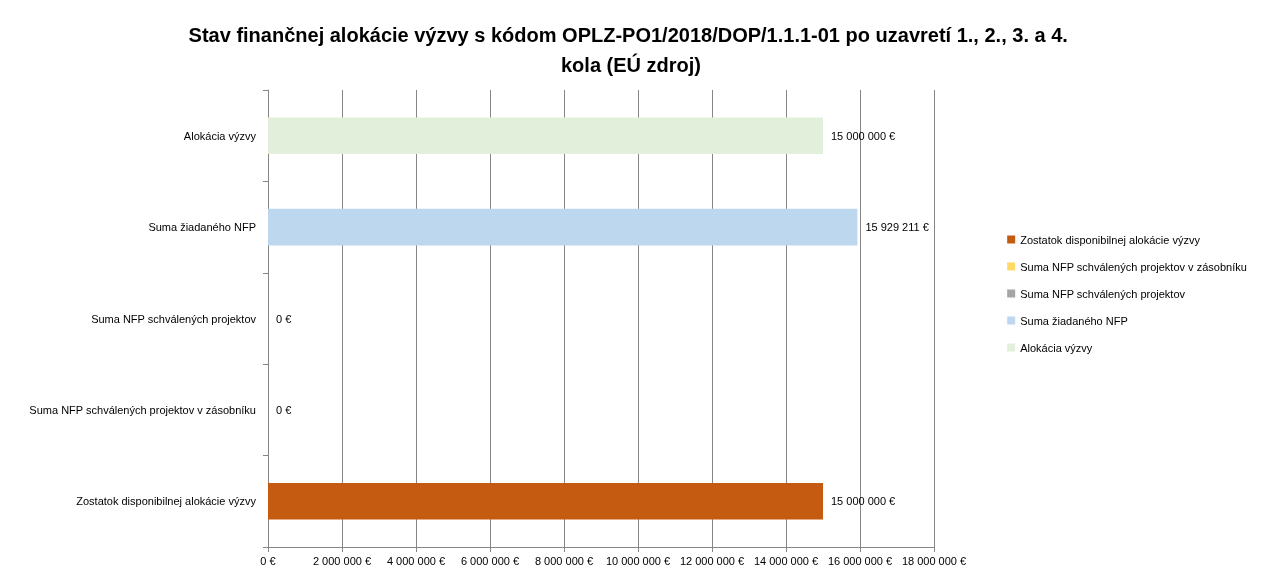 This screenshot has width=1262, height=587. What do you see at coordinates (1056, 347) in the screenshot?
I see `legend-label: Alokácia výzvy` at bounding box center [1056, 347].